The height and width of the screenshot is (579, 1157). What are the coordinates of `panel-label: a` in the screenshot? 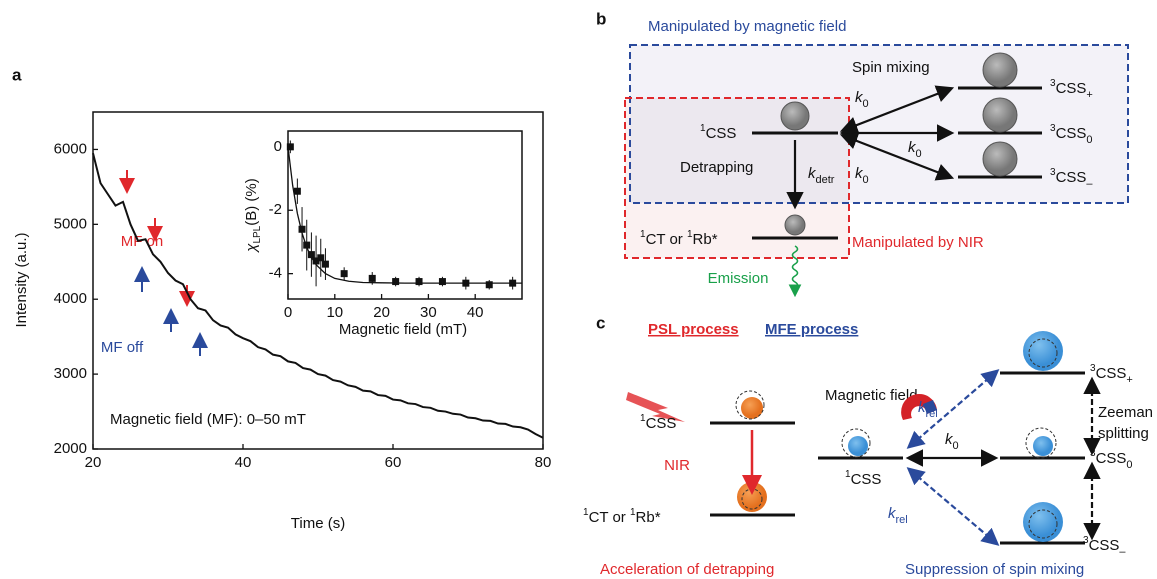 It's located at (17, 74).